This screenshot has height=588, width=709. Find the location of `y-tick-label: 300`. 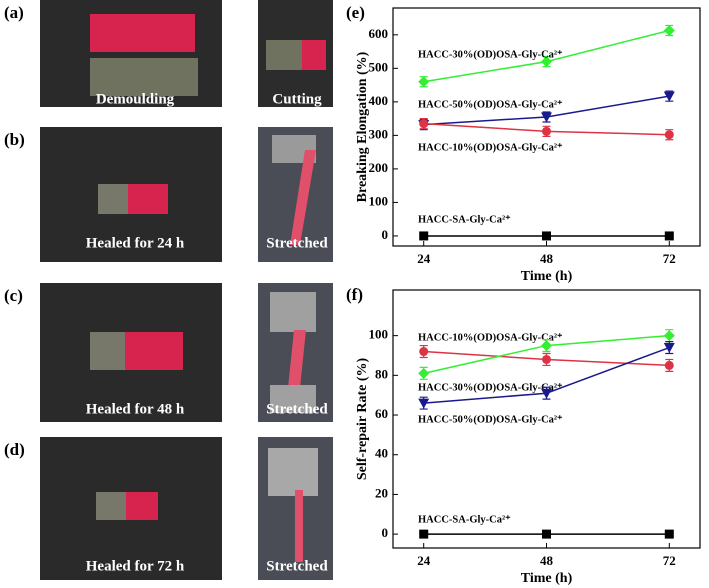

y-tick-label: 300 is located at coordinates (379, 133).